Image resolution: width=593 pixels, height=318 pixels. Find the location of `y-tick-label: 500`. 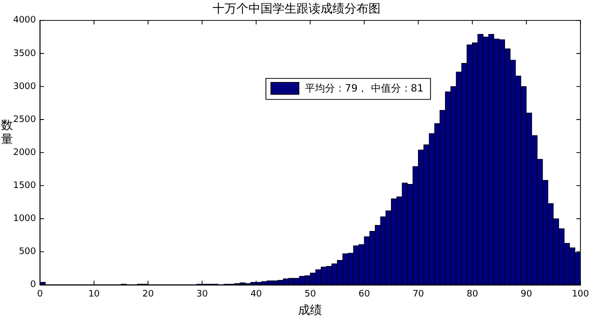

y-tick-label: 500 is located at coordinates (27, 252).